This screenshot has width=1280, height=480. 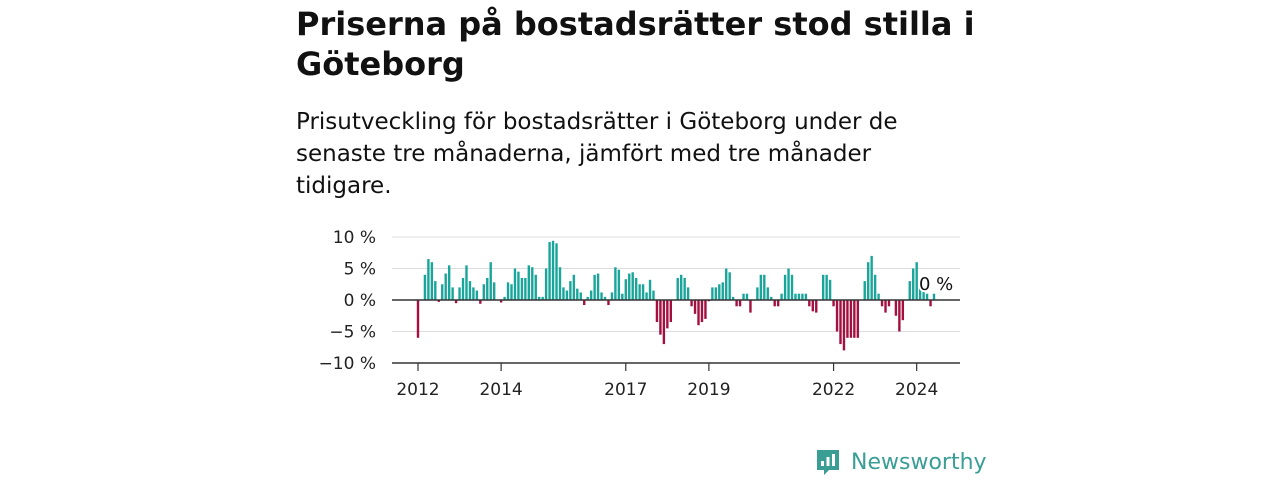 I want to click on x-tick-label: 2024, so click(x=916, y=390).